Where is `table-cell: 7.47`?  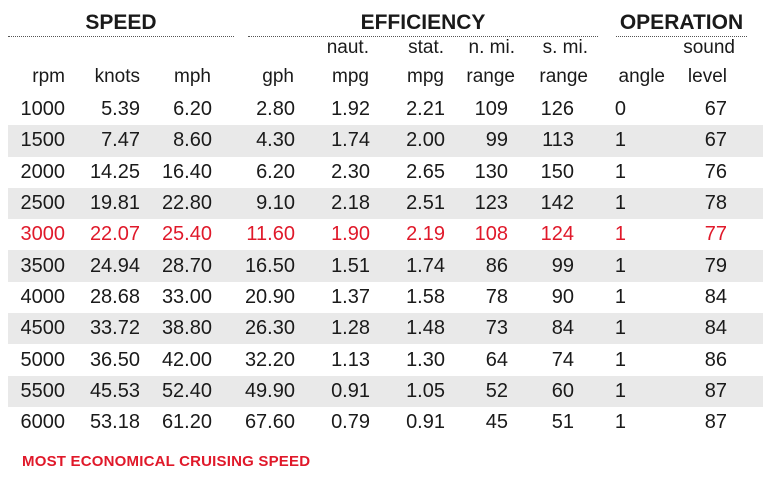 table-cell: 7.47 is located at coordinates (102, 141).